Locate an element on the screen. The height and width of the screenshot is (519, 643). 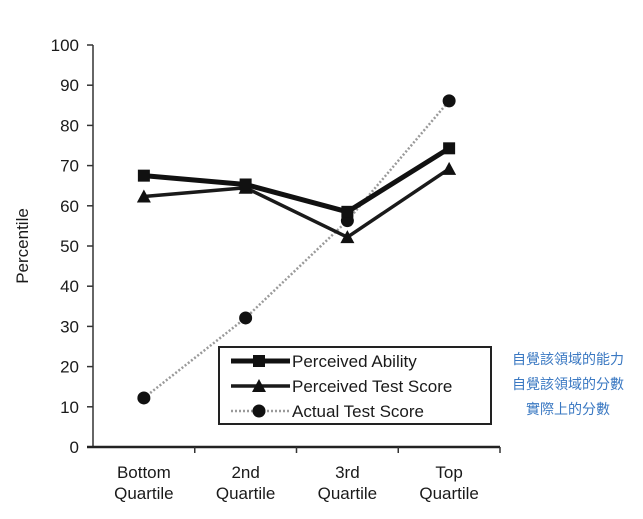
y-axis-title: Percentile is located at coordinates (22, 246).